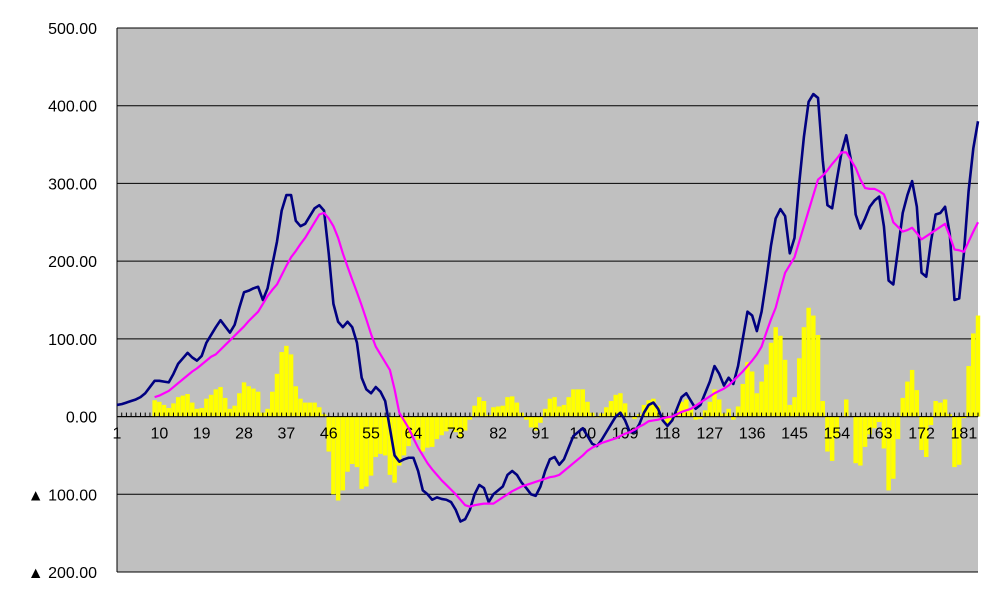  What do you see at coordinates (202, 434) in the screenshot?
I see `x-tick-label: 19` at bounding box center [202, 434].